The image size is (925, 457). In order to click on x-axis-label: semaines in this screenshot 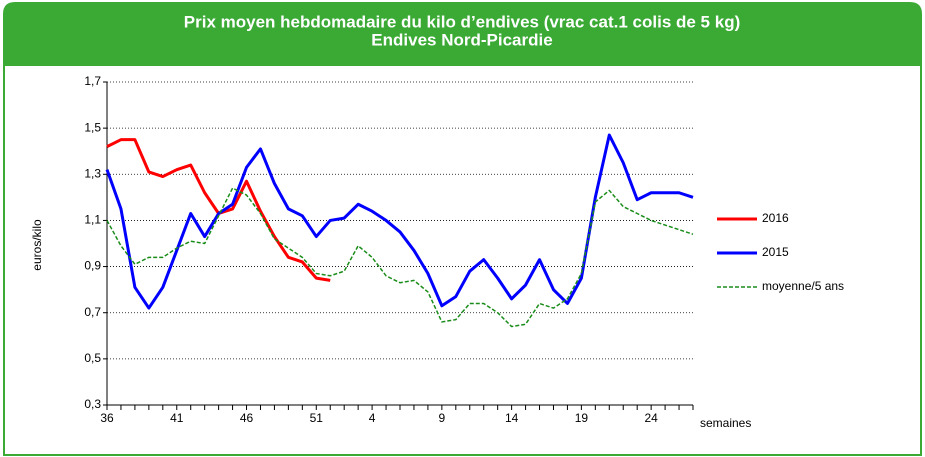, I will do `click(725, 423)`.